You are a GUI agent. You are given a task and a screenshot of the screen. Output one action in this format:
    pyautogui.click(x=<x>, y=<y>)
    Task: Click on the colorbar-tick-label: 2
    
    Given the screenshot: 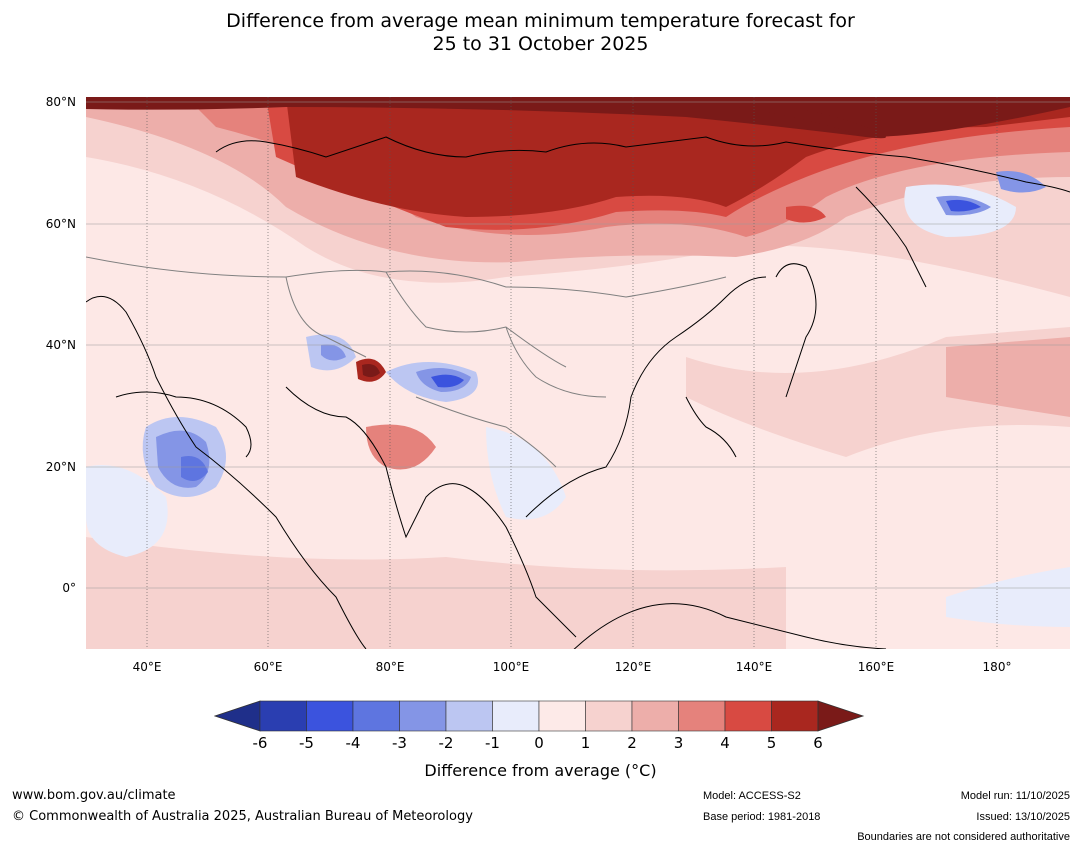 What is the action you would take?
    pyautogui.click(x=632, y=743)
    